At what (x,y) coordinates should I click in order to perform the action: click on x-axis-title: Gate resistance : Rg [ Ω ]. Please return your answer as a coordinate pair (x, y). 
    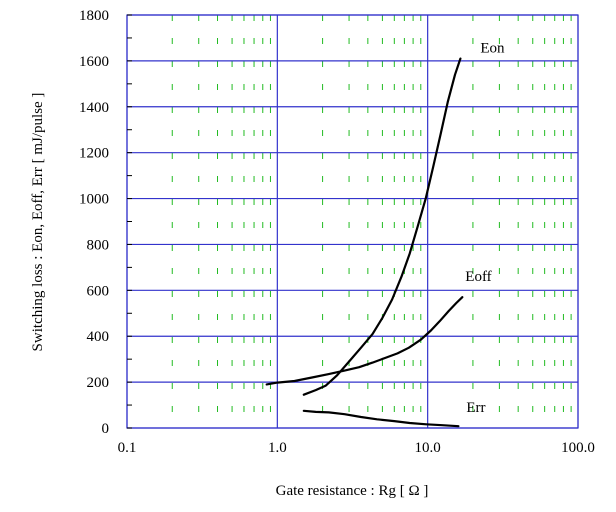
    Looking at the image, I should click on (352, 491).